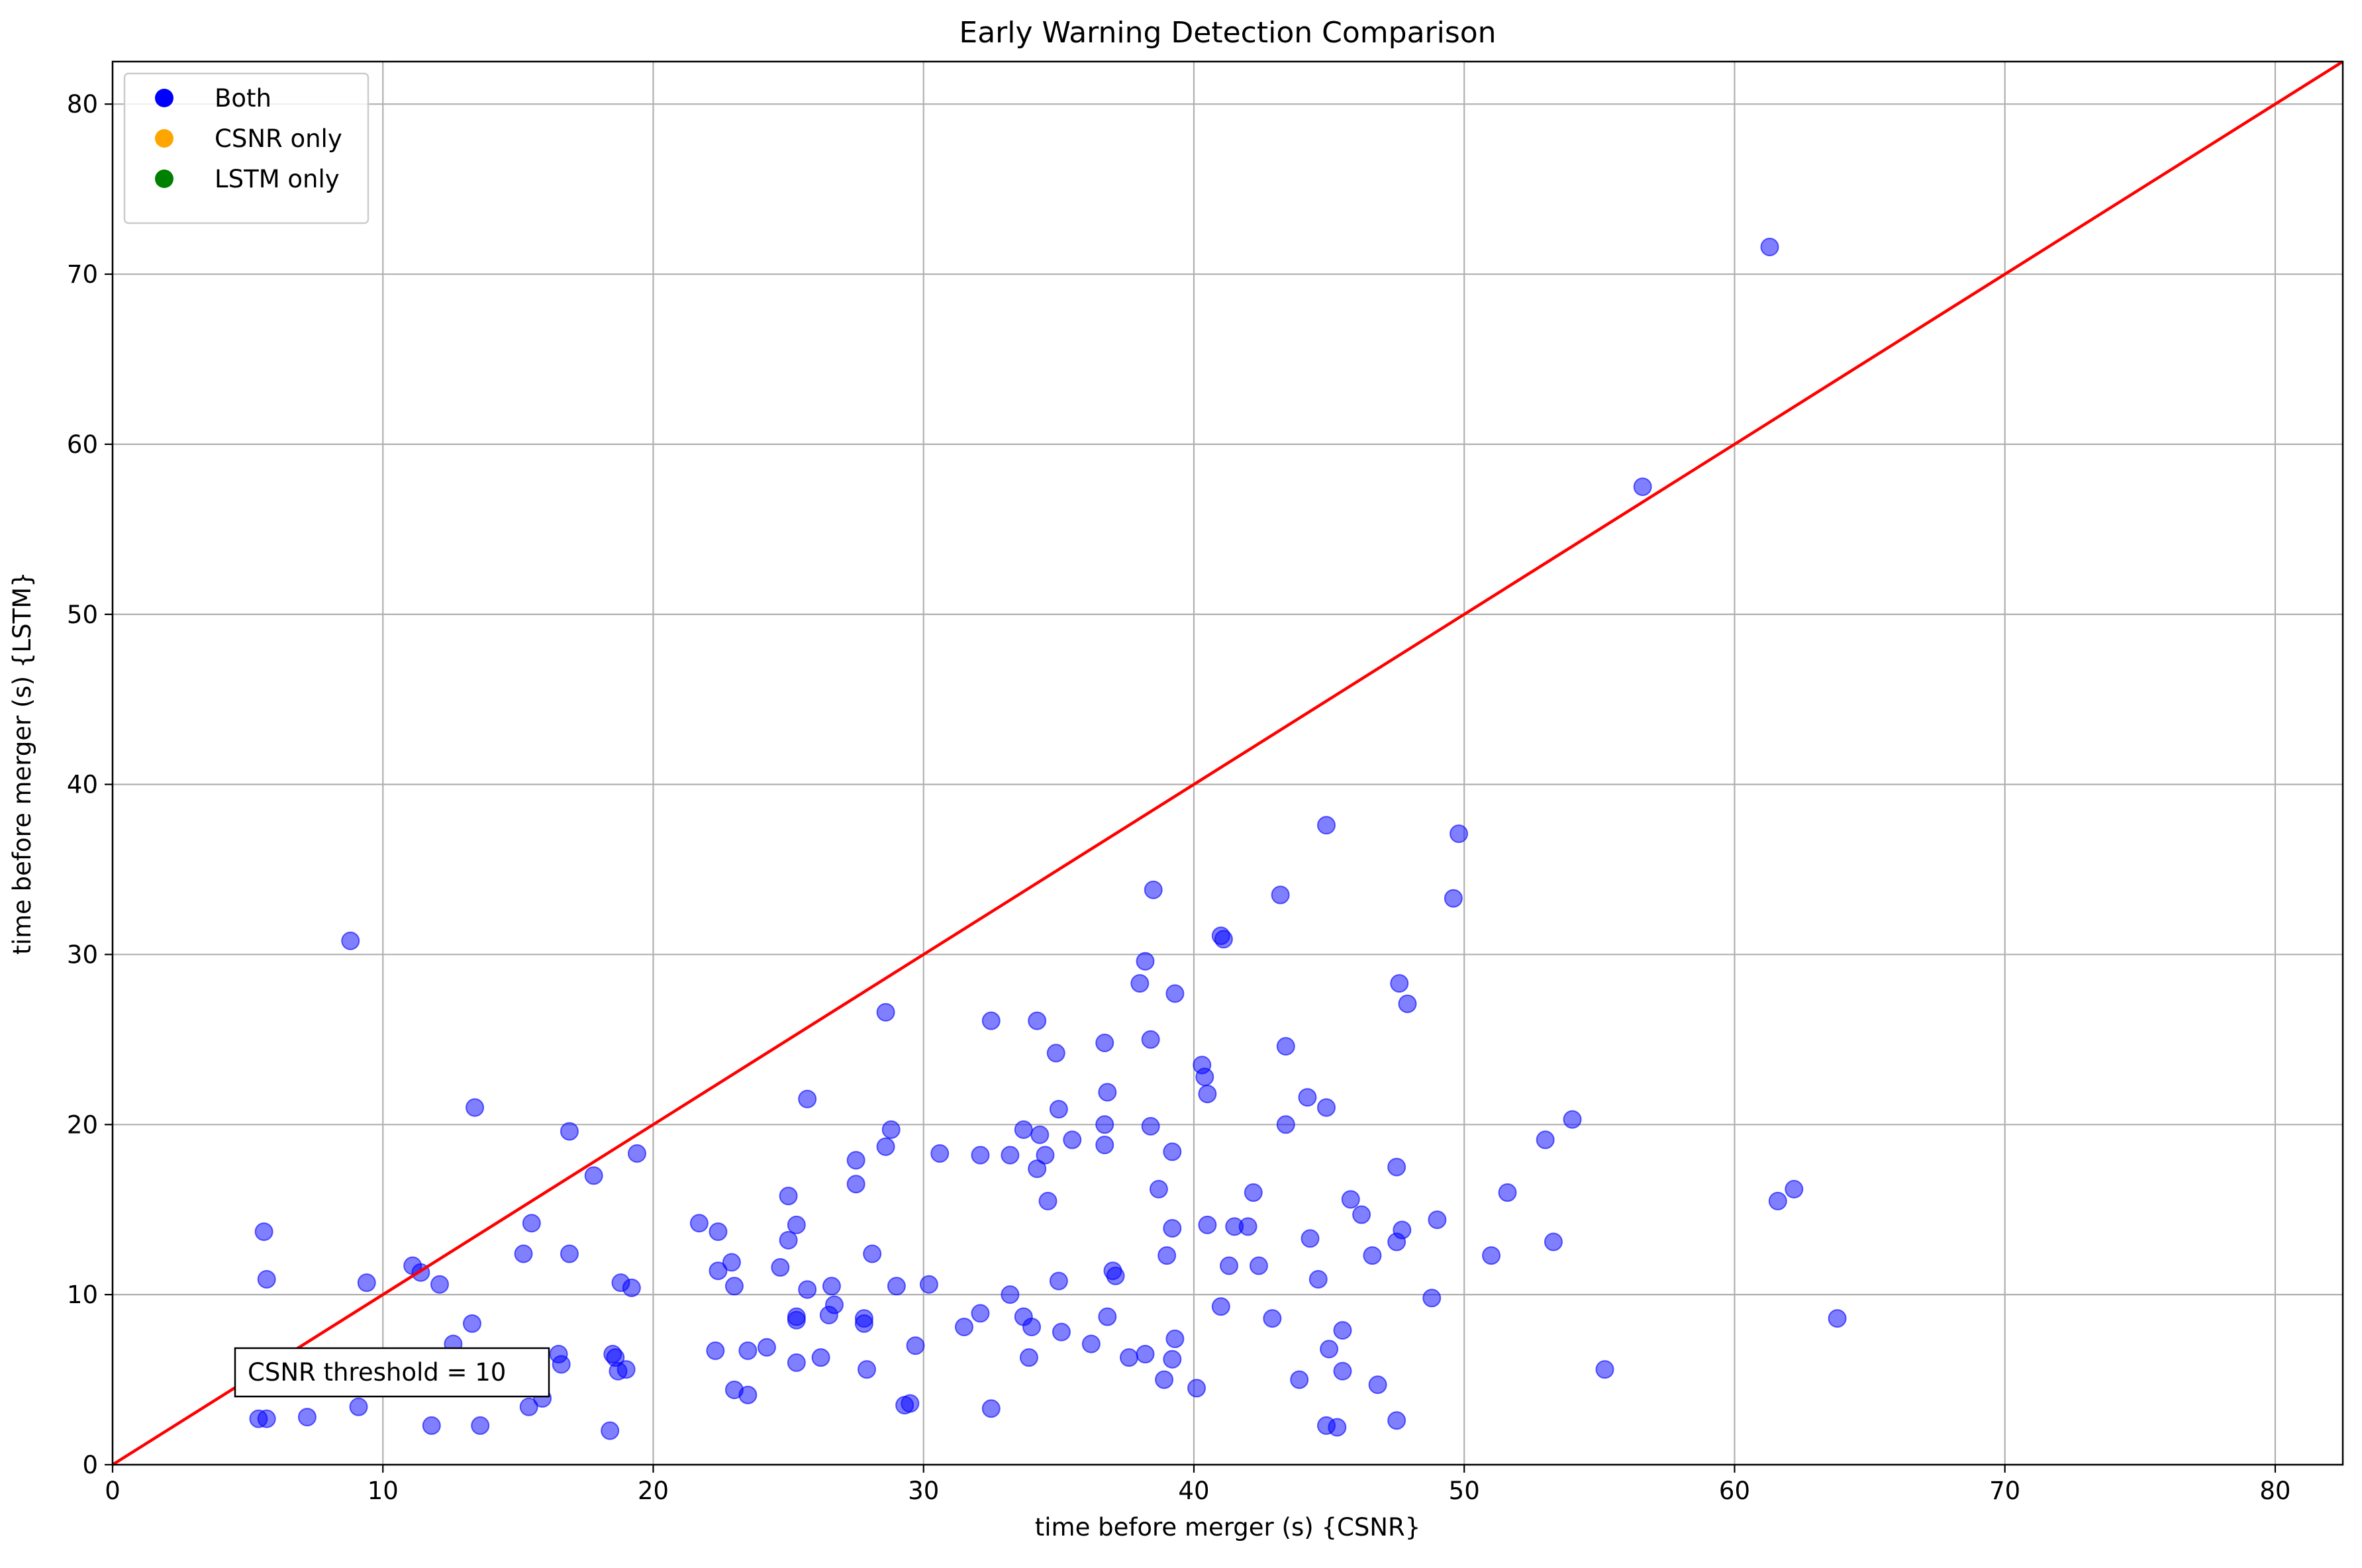 The width and height of the screenshot is (2362, 1568). I want to click on x-tick-label: 70, so click(2004, 1491).